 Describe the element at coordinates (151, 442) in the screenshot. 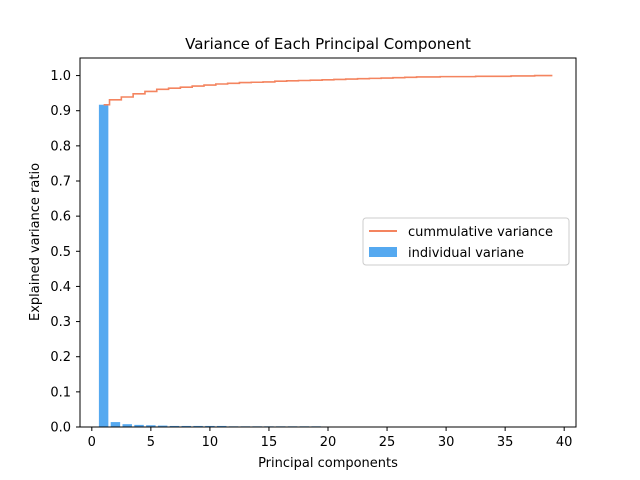

I see `x-tick-label: 5` at that location.